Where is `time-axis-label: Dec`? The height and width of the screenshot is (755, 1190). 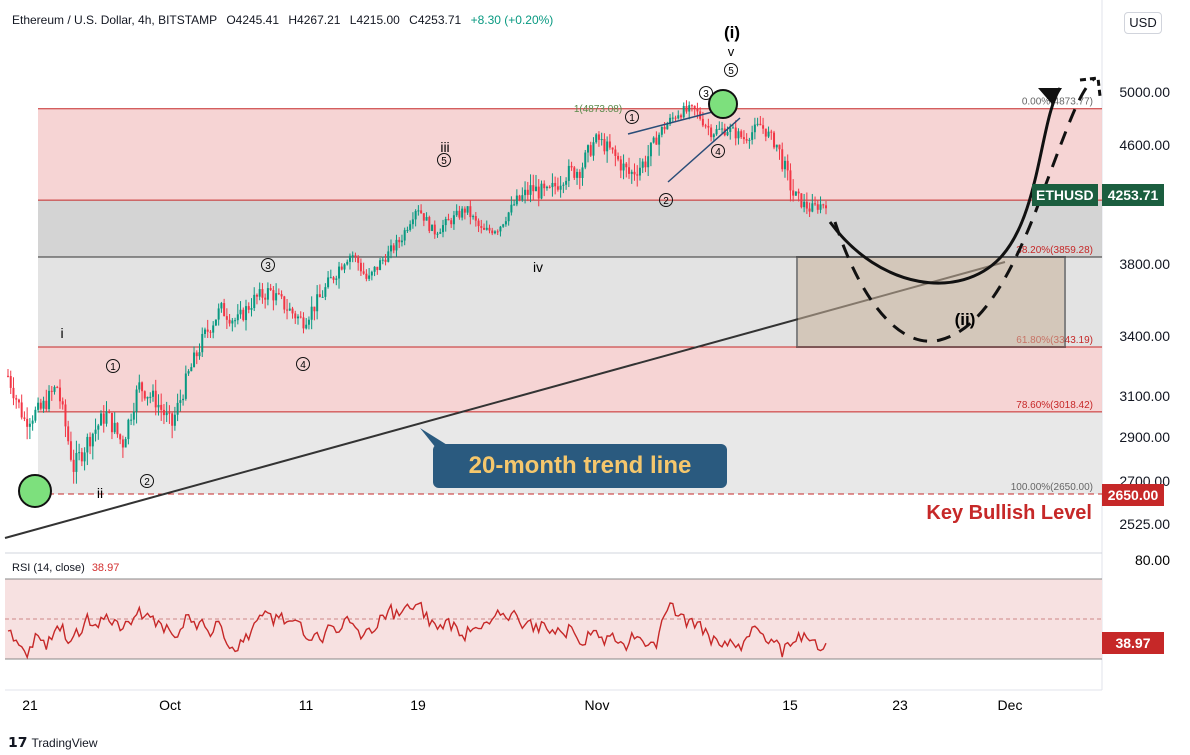
time-axis-label: Dec is located at coordinates (1010, 705).